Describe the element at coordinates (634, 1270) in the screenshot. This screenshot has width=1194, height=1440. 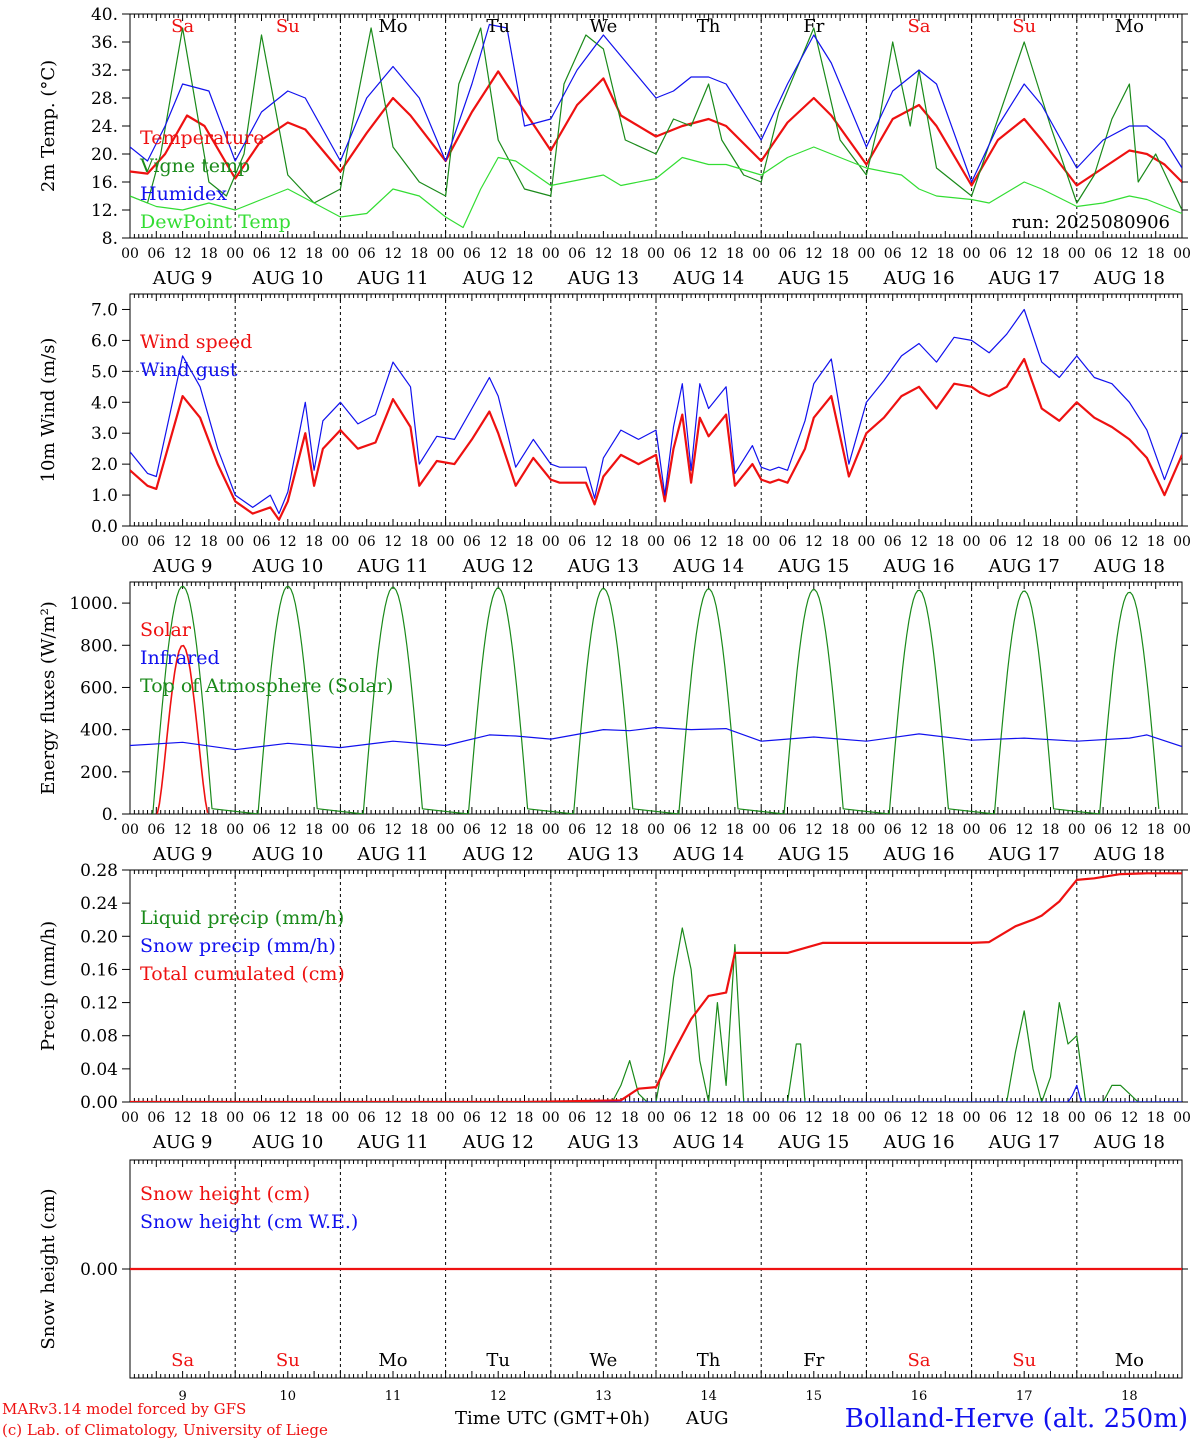
I see `y-axis: 0.00` at that location.